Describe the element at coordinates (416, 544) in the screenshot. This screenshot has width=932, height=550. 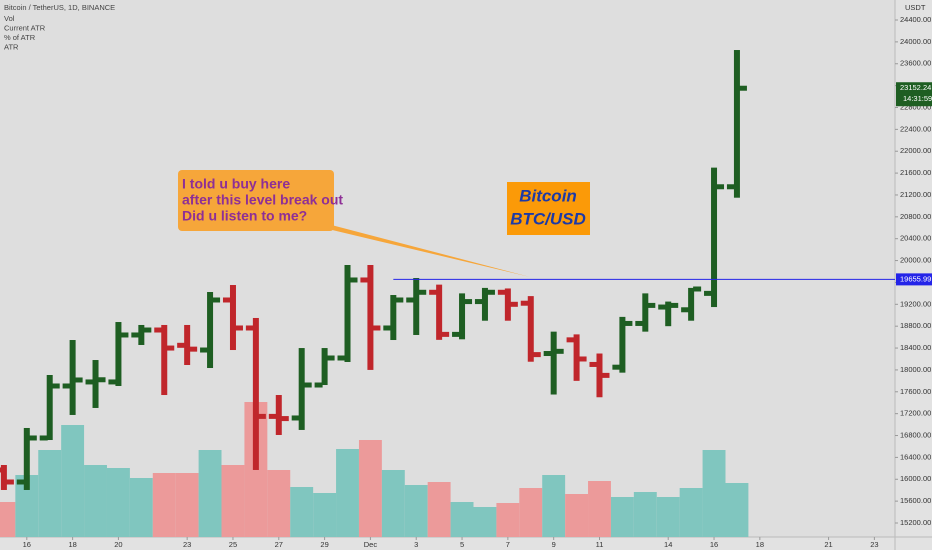
I see `x-tick-label: 3` at that location.